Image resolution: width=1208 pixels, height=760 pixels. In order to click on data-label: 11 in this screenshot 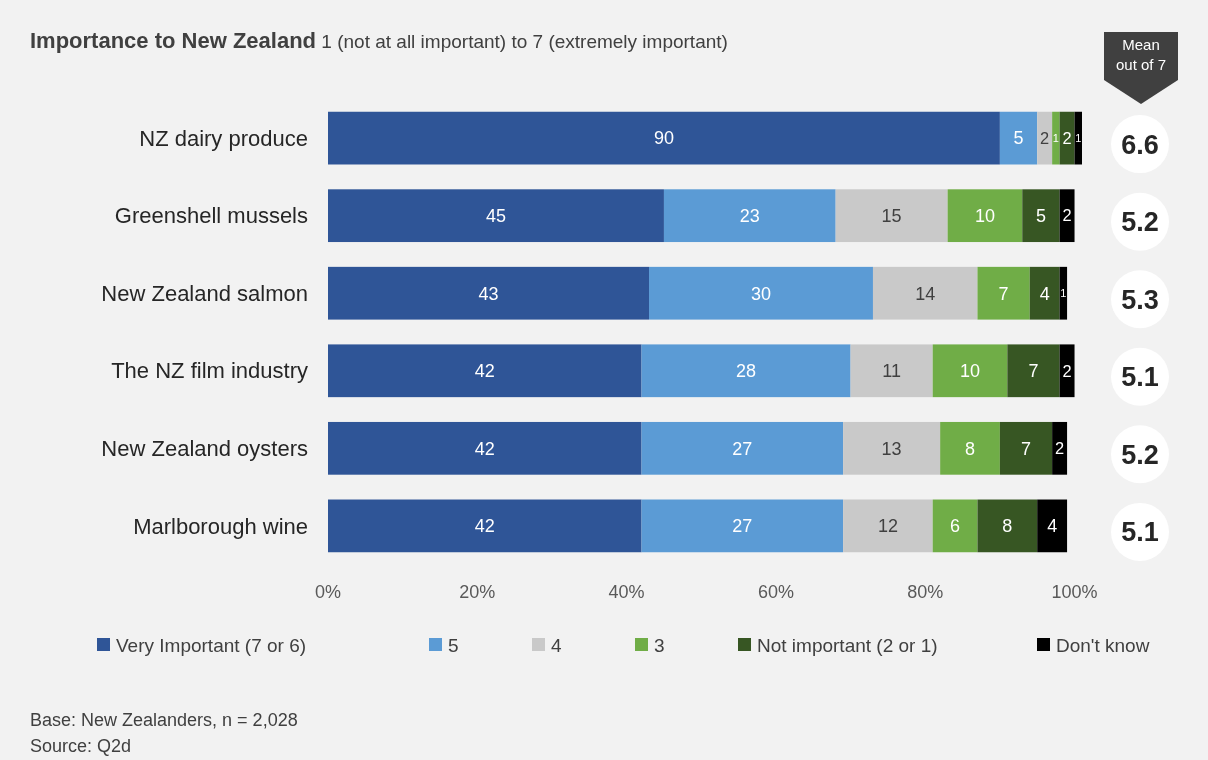, I will do `click(891, 371)`.